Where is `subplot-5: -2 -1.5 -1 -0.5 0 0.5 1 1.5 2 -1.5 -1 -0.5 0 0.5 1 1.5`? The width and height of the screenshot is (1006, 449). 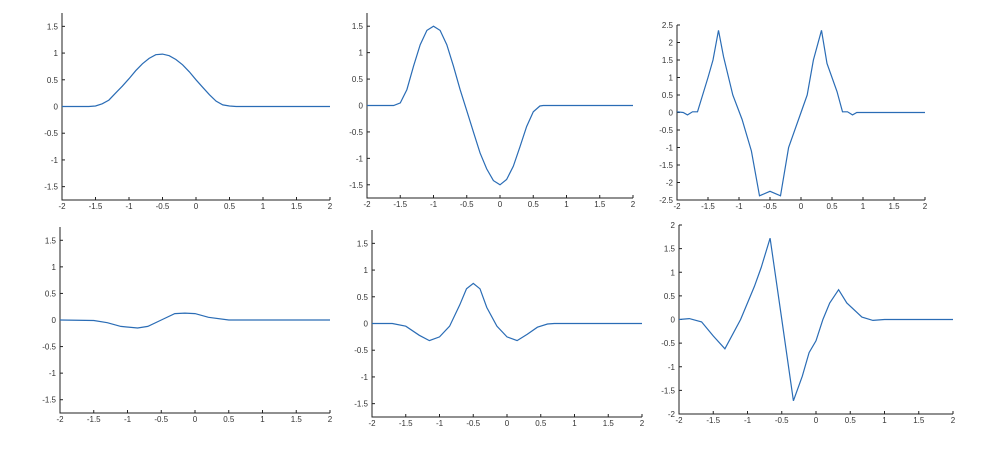 subplot-5: -2 -1.5 -1 -0.5 0 0.5 1 1.5 2 -1.5 -1 -0.5 0 0.5 1 1.5 is located at coordinates (499, 329).